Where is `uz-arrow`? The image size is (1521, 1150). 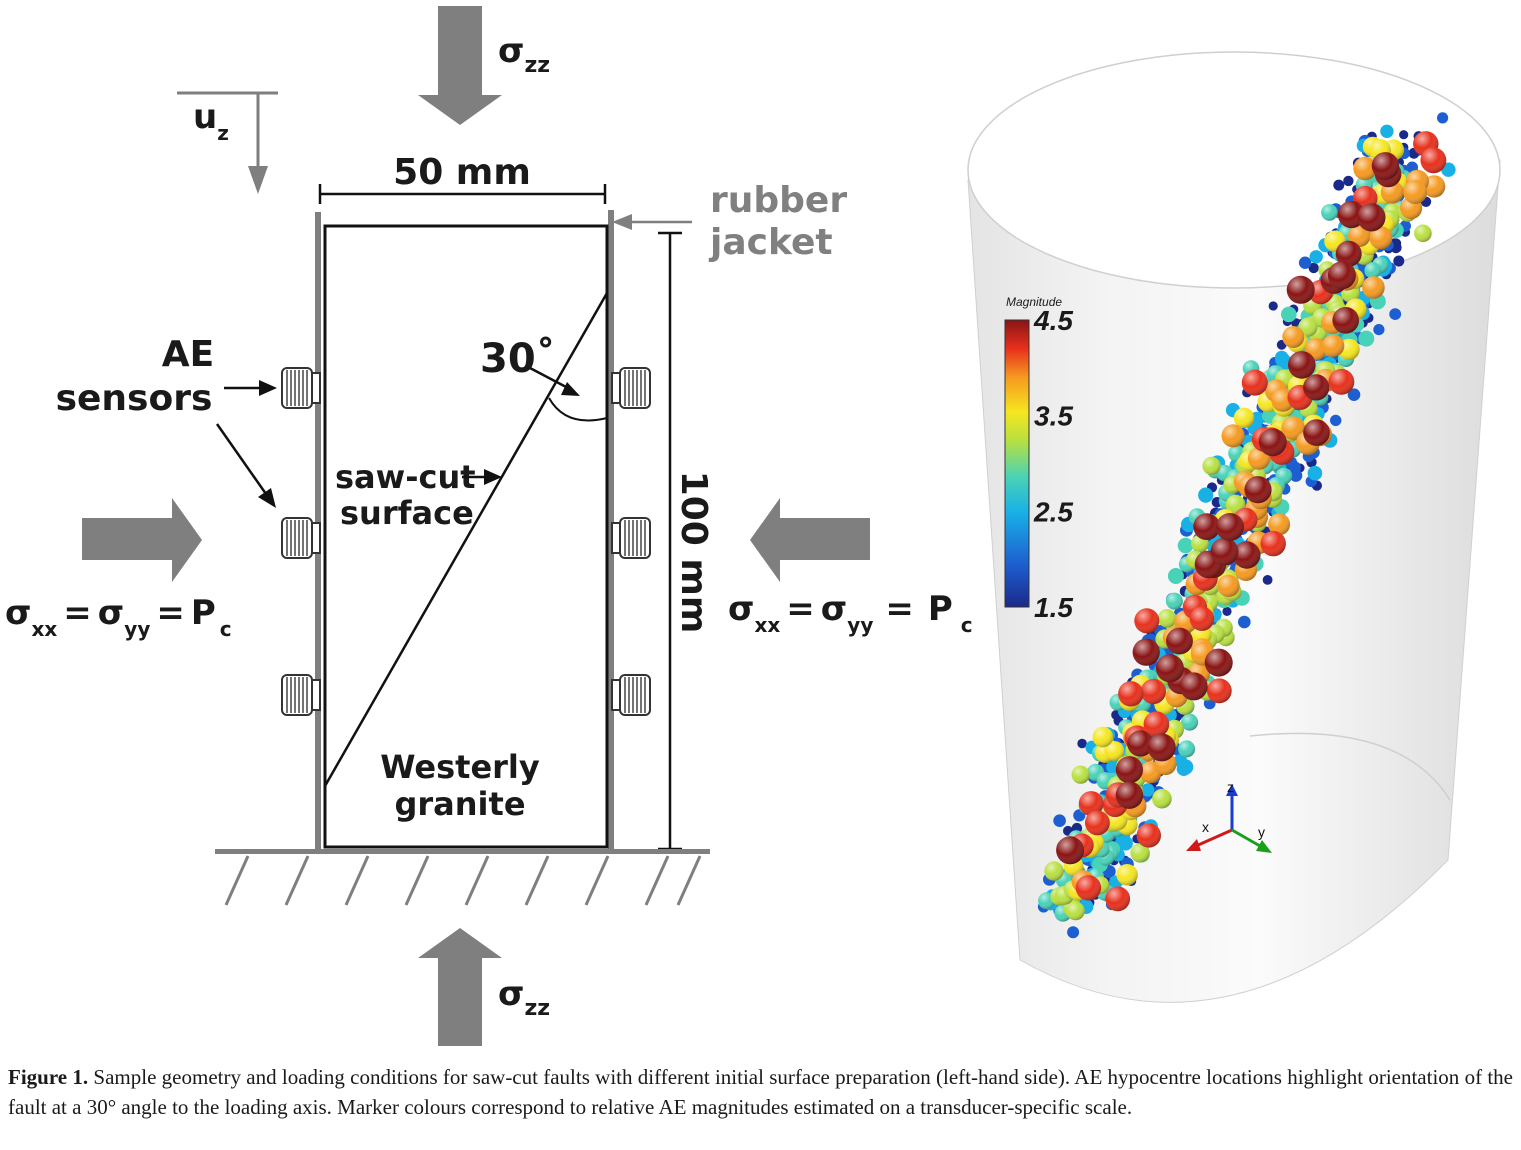
uz-arrow is located at coordinates (258, 180).